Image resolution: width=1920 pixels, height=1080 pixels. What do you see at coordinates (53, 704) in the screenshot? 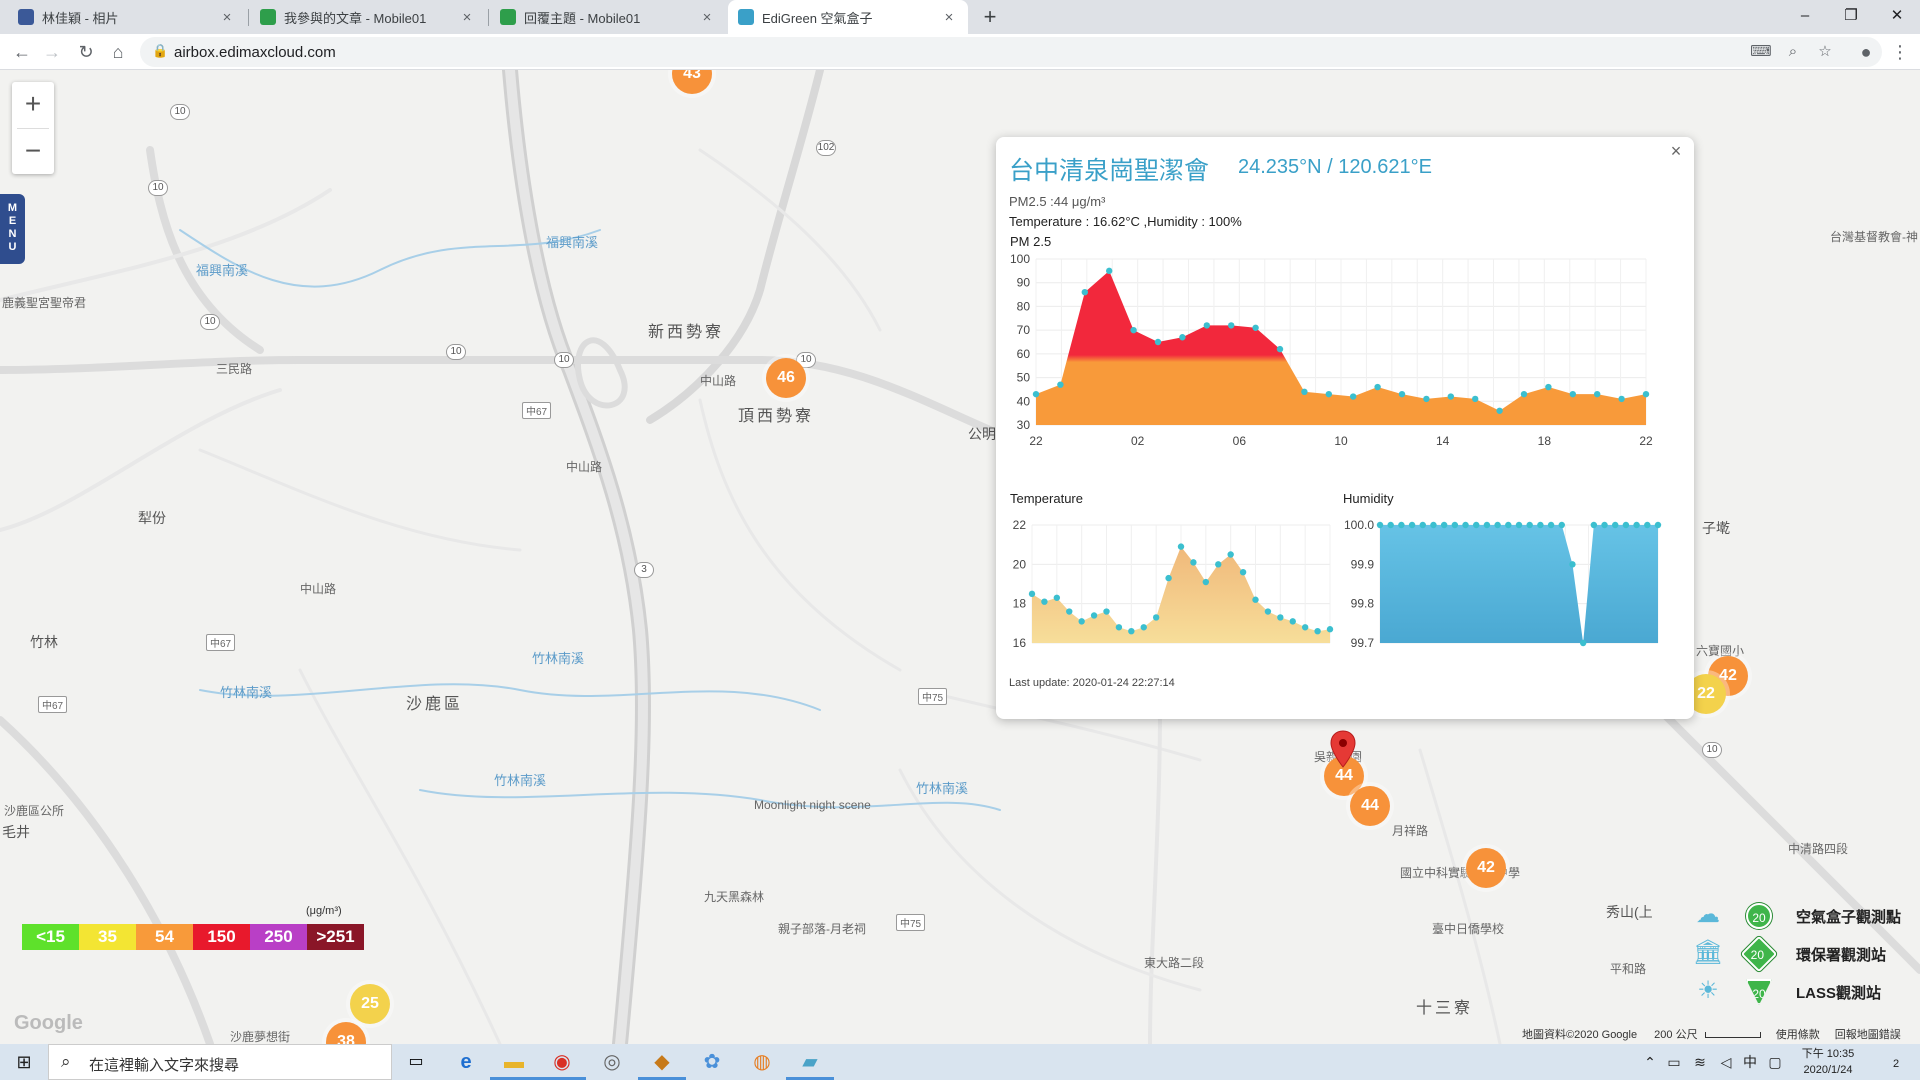
I see `road-shield: 中67` at bounding box center [53, 704].